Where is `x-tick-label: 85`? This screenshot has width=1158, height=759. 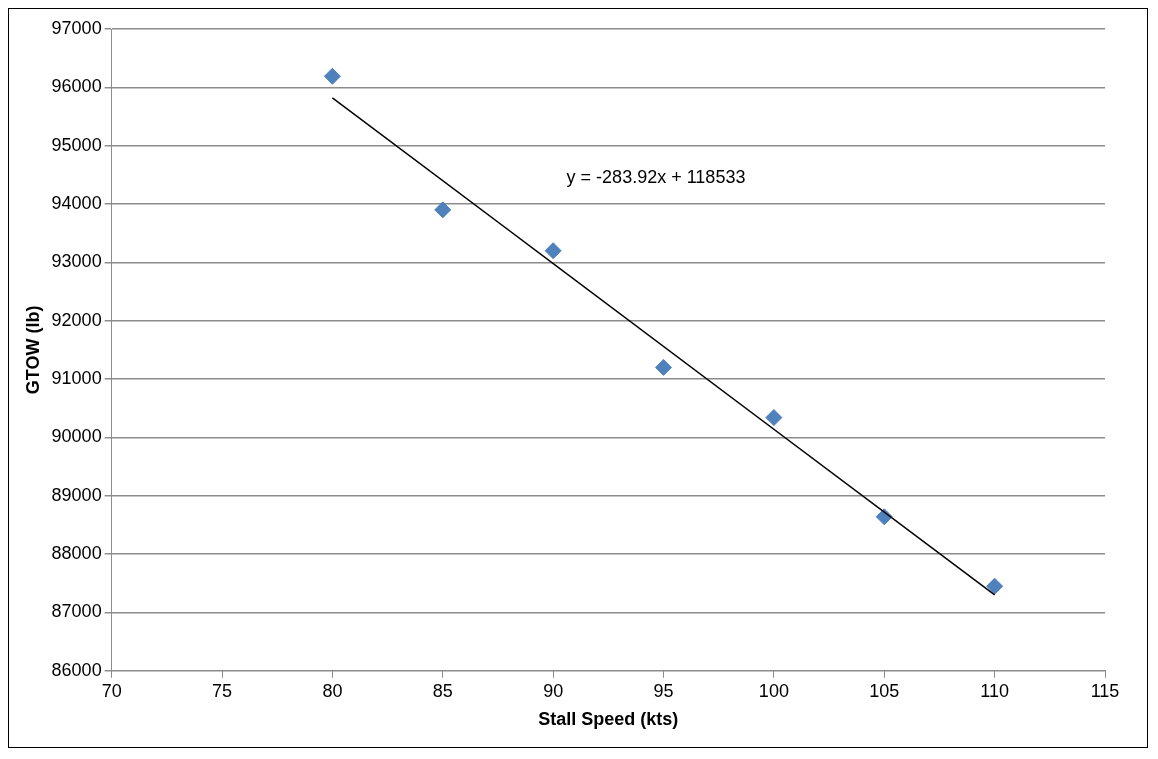 x-tick-label: 85 is located at coordinates (442, 690).